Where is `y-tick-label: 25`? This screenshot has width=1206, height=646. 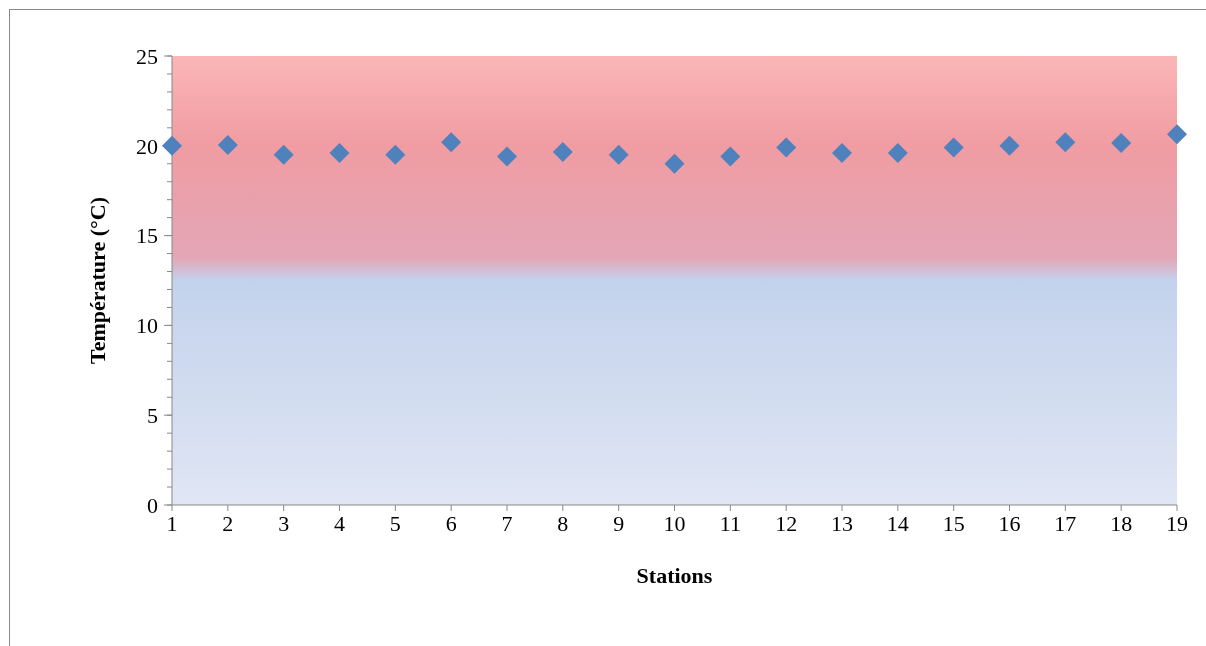
y-tick-label: 25 is located at coordinates (147, 56).